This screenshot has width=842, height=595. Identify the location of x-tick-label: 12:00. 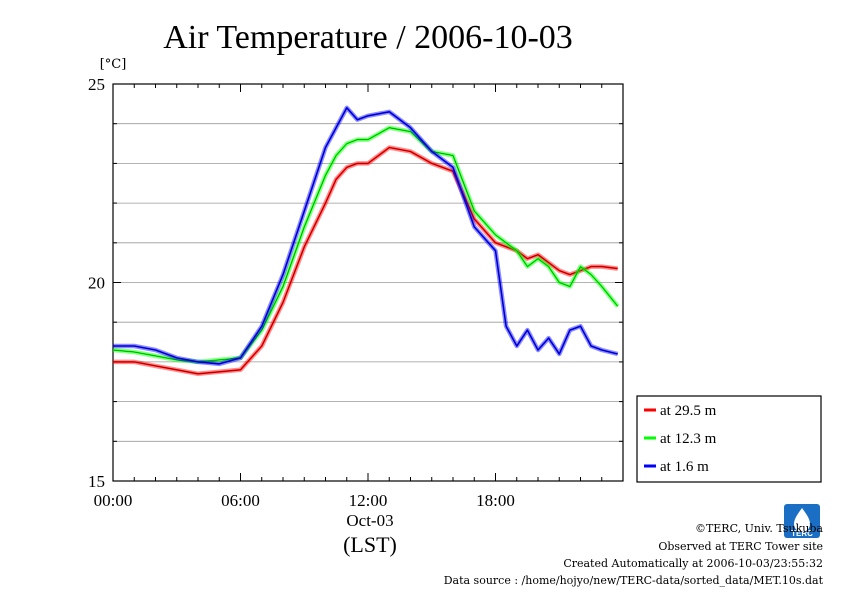
(368, 500).